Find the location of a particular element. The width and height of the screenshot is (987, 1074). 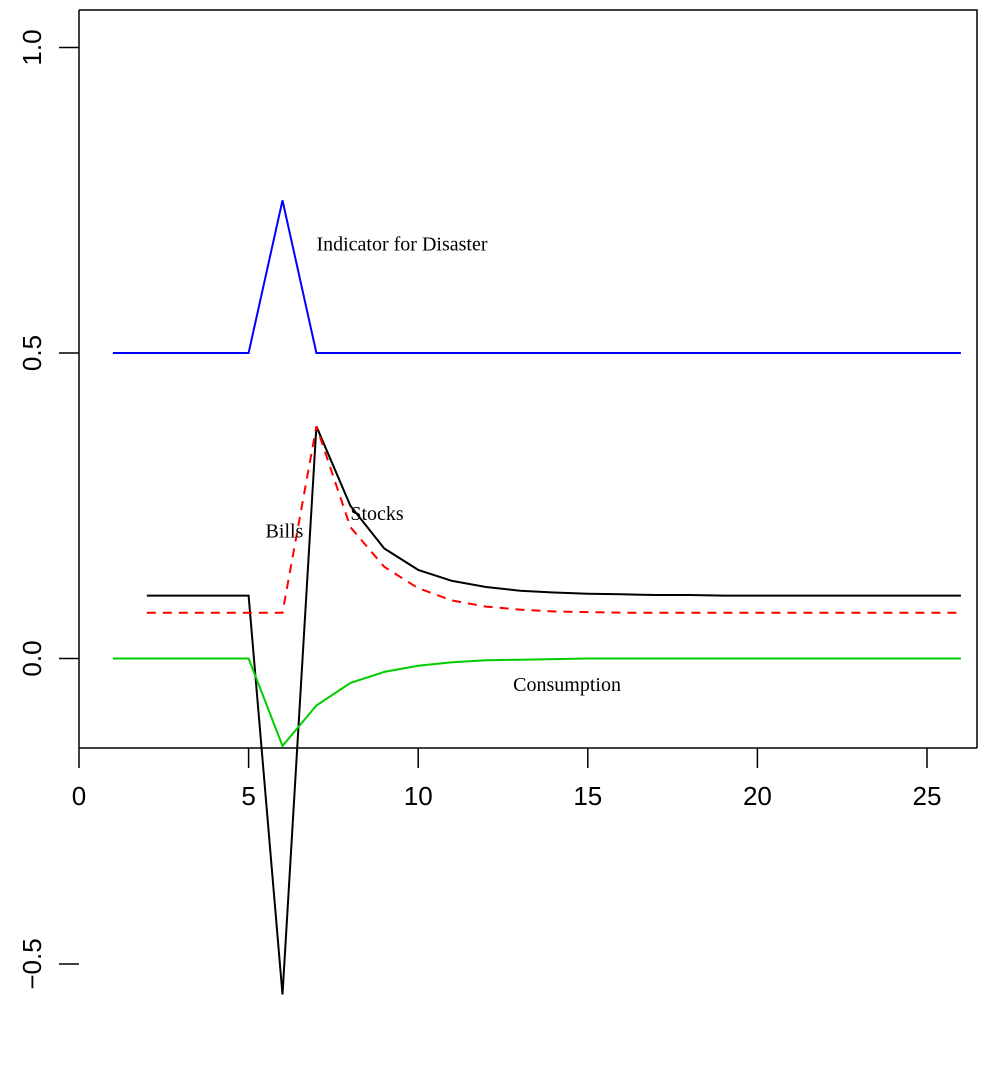

y-tick-label: 1.0 is located at coordinates (32, 47).